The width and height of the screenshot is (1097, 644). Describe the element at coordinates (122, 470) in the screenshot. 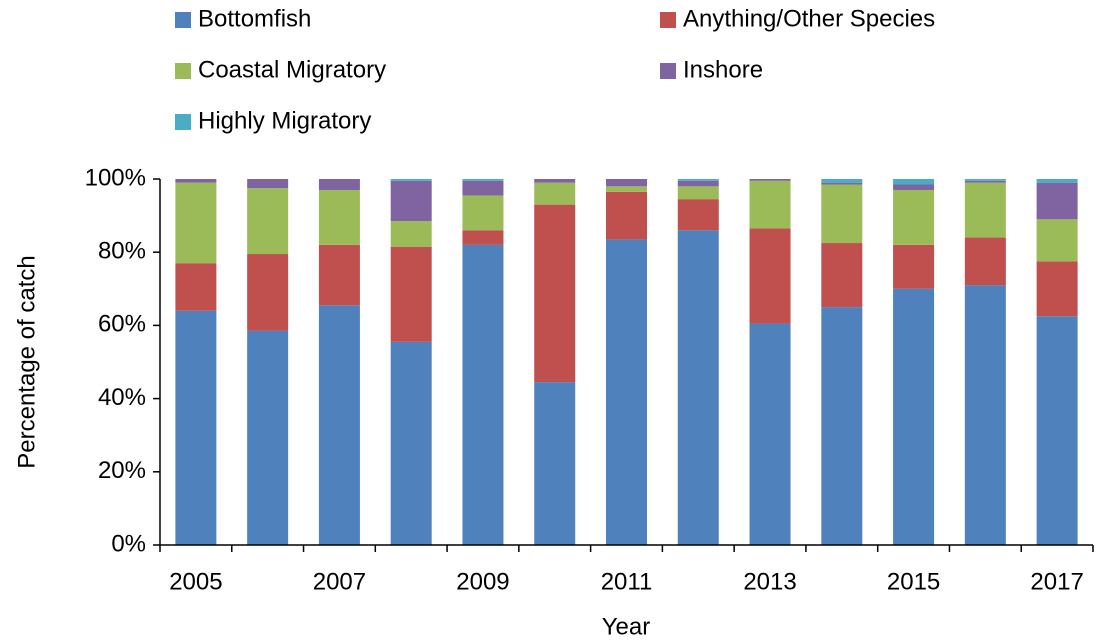

I see `y-tick-label: 20%` at that location.